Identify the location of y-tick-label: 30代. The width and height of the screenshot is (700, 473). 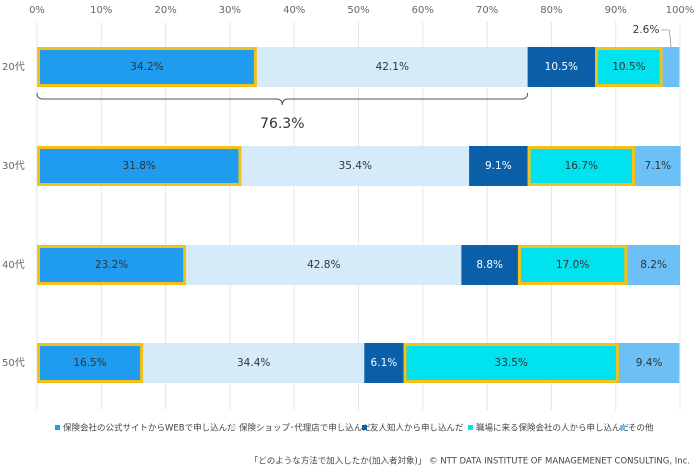
(13, 166).